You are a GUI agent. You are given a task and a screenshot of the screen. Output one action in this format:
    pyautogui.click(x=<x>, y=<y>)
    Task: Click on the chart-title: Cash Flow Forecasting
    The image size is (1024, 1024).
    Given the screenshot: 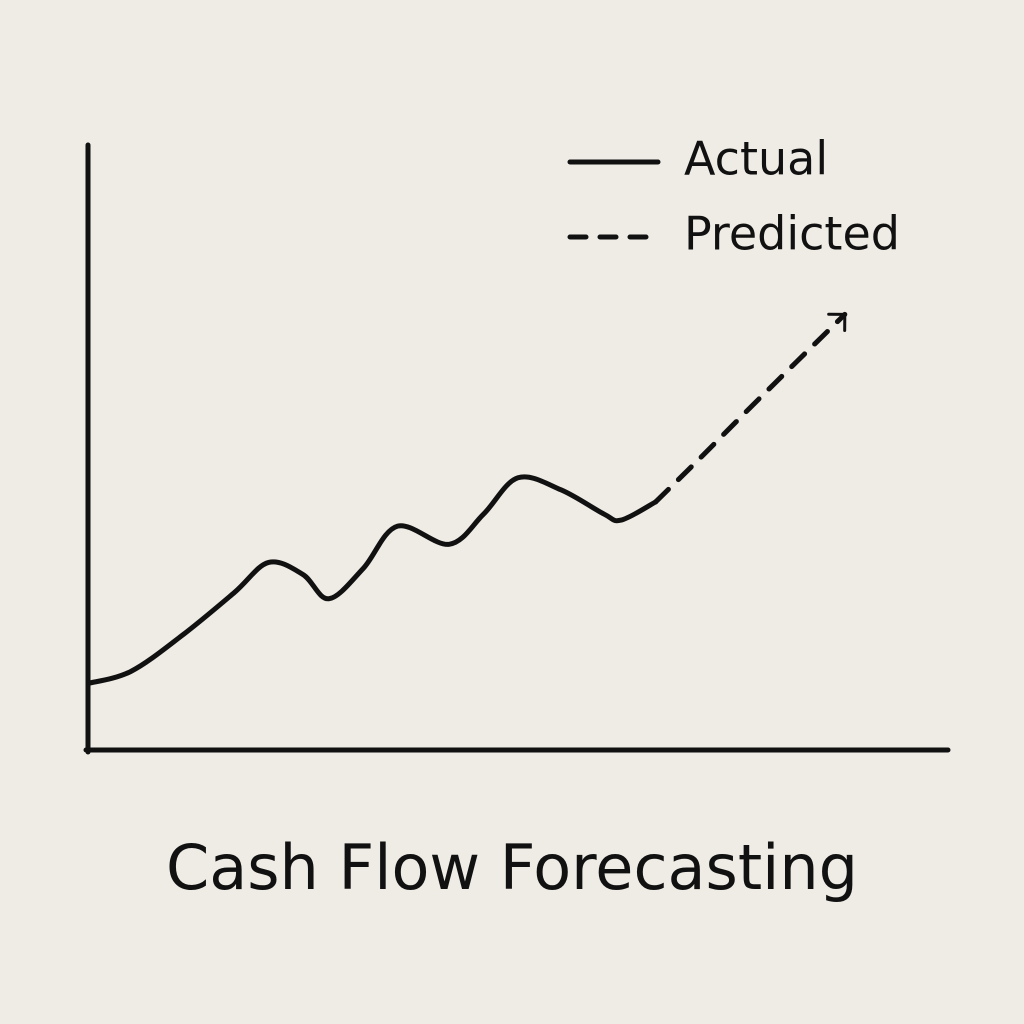 What is the action you would take?
    pyautogui.click(x=512, y=867)
    